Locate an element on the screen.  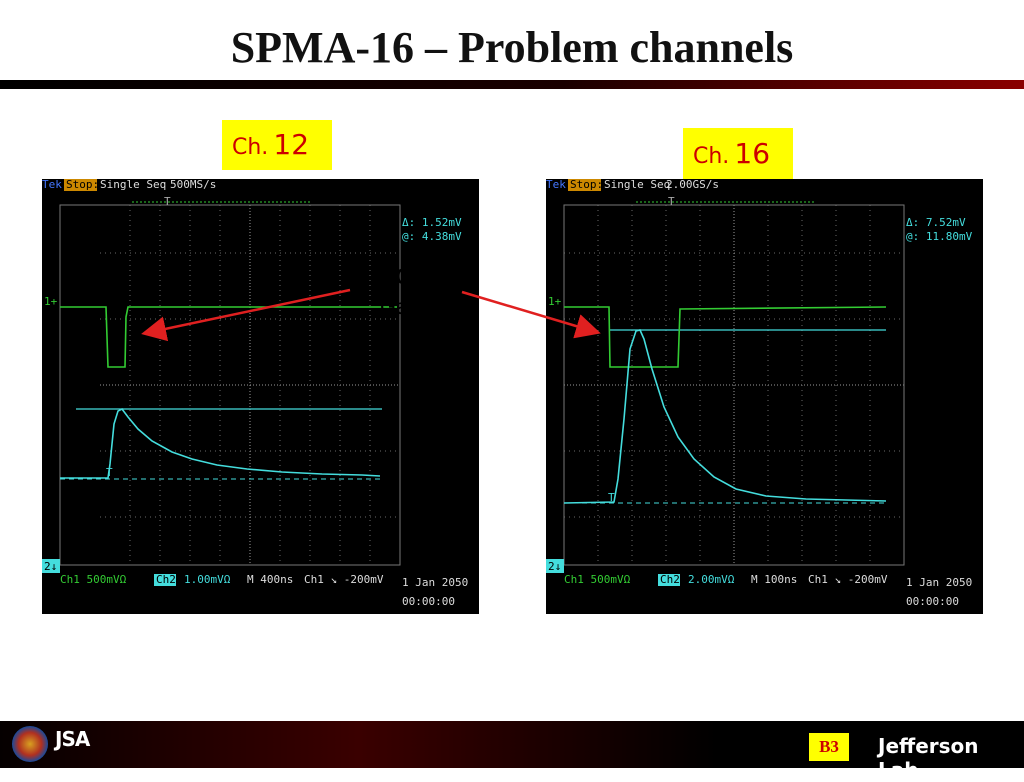
timebase: M 400ns is located at coordinates (270, 579).